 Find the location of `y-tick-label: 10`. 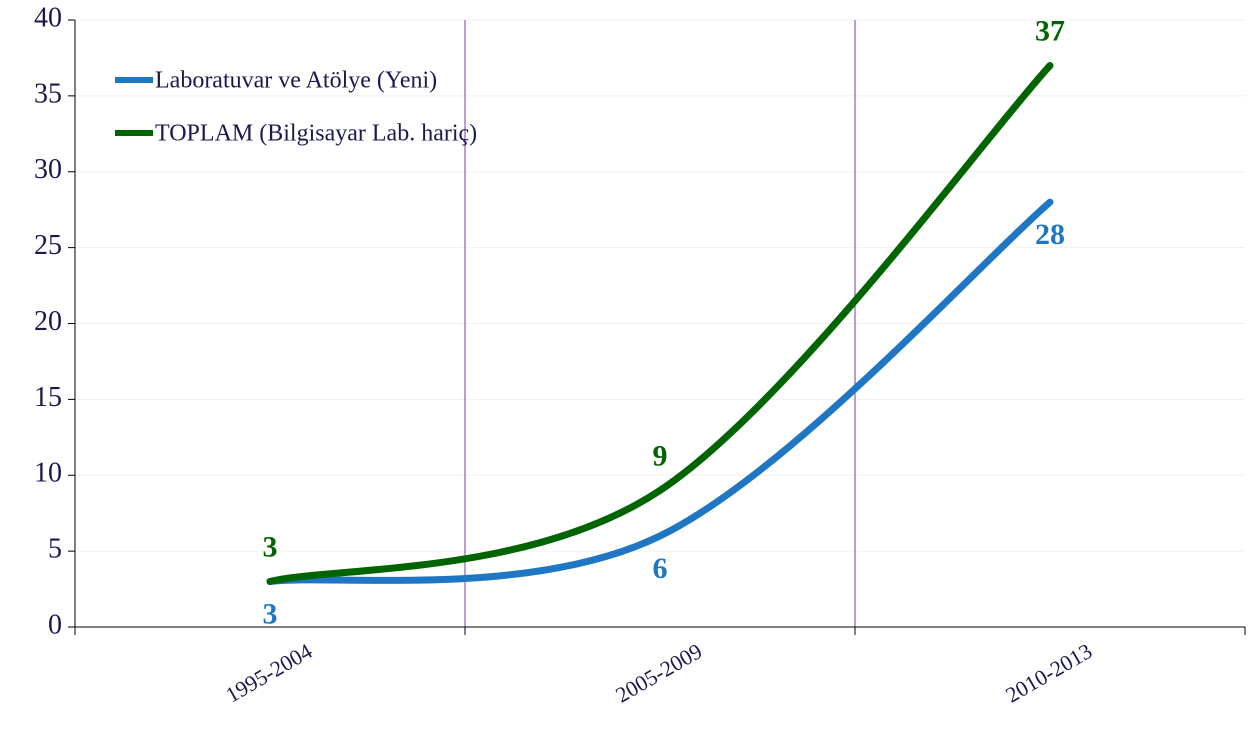

y-tick-label: 10 is located at coordinates (48, 473).